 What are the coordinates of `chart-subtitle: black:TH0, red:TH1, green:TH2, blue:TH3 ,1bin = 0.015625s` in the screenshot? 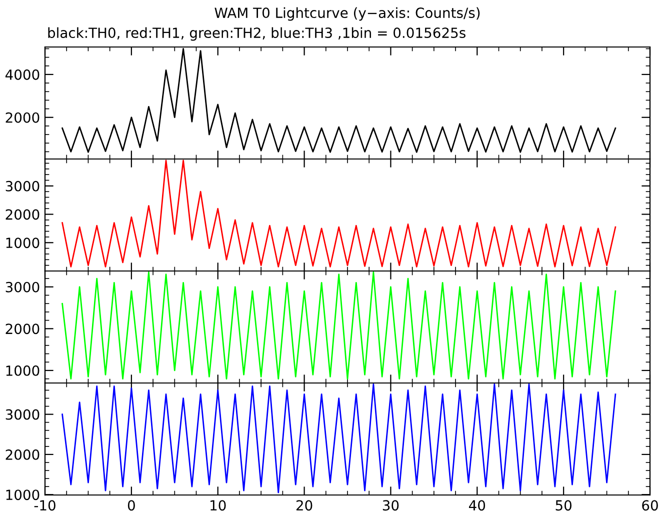 It's located at (257, 34).